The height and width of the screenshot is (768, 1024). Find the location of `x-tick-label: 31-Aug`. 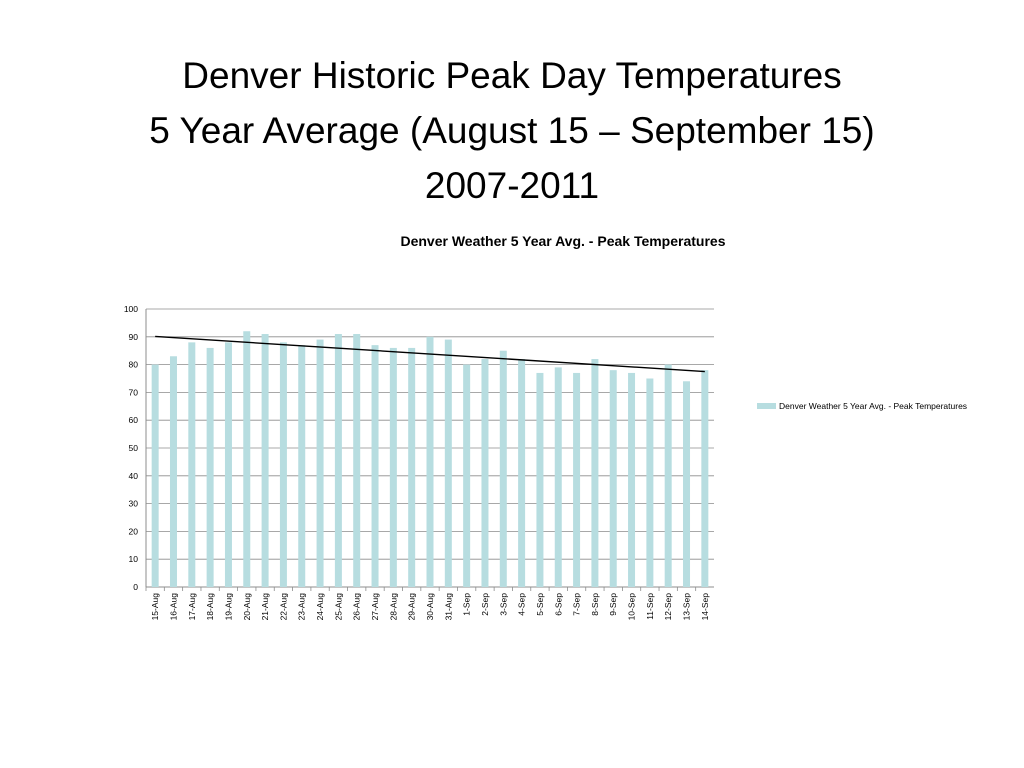

x-tick-label: 31-Aug is located at coordinates (448, 607).